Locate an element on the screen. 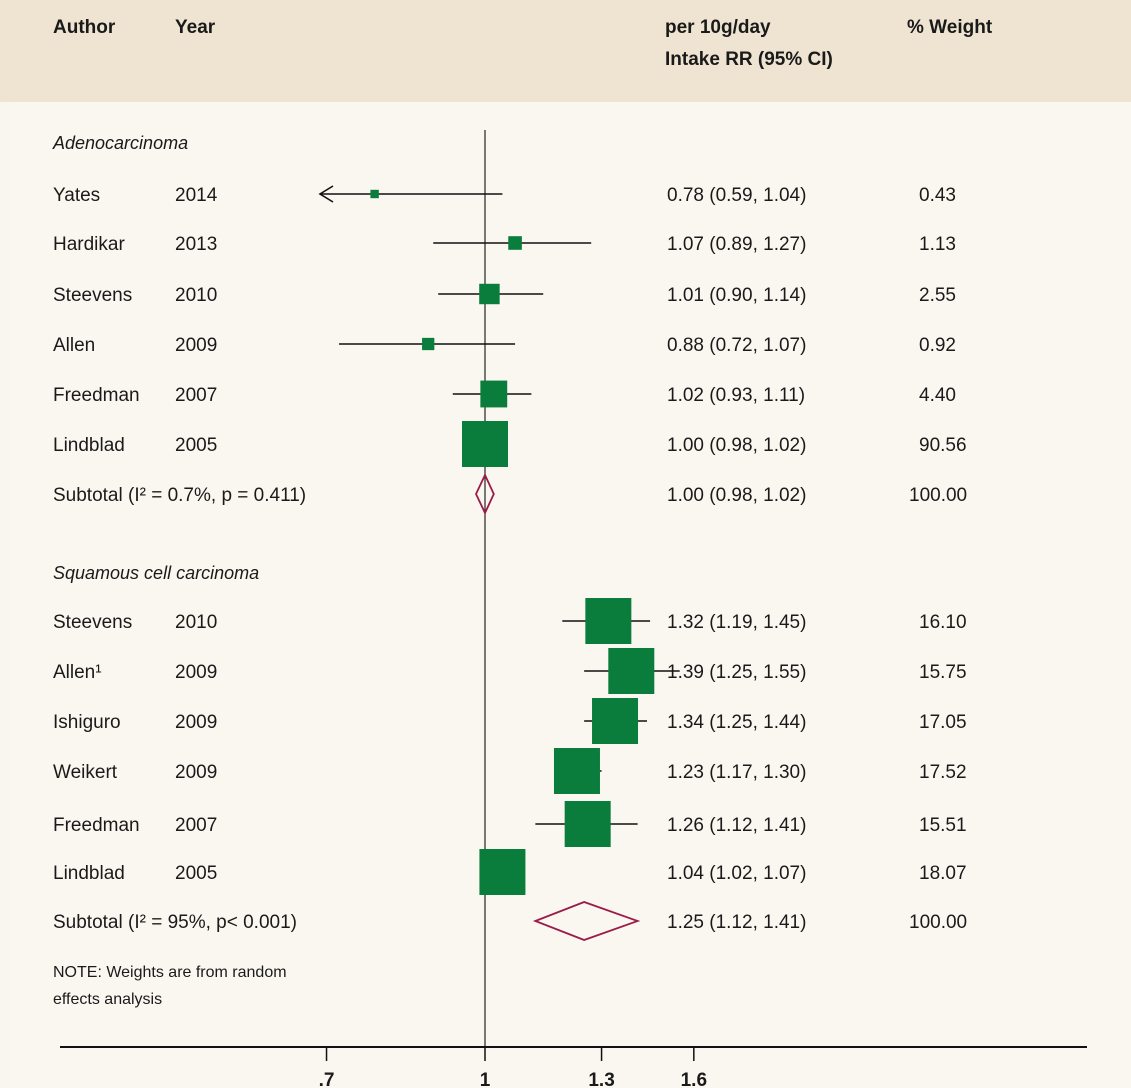 The width and height of the screenshot is (1131, 1088). estimate-header-line1: per 10g/day is located at coordinates (718, 27).